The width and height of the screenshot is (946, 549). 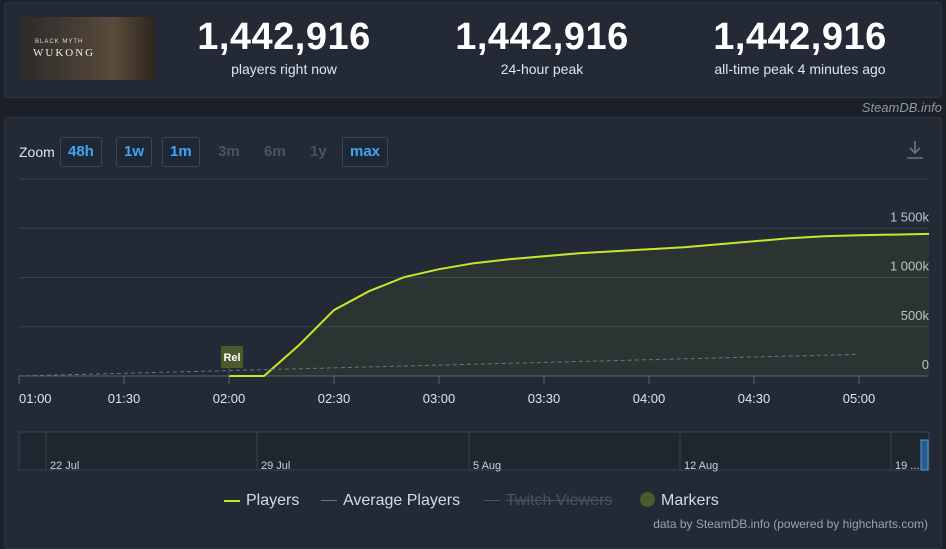 I want to click on x-tick-label: 05:00, so click(x=859, y=398).